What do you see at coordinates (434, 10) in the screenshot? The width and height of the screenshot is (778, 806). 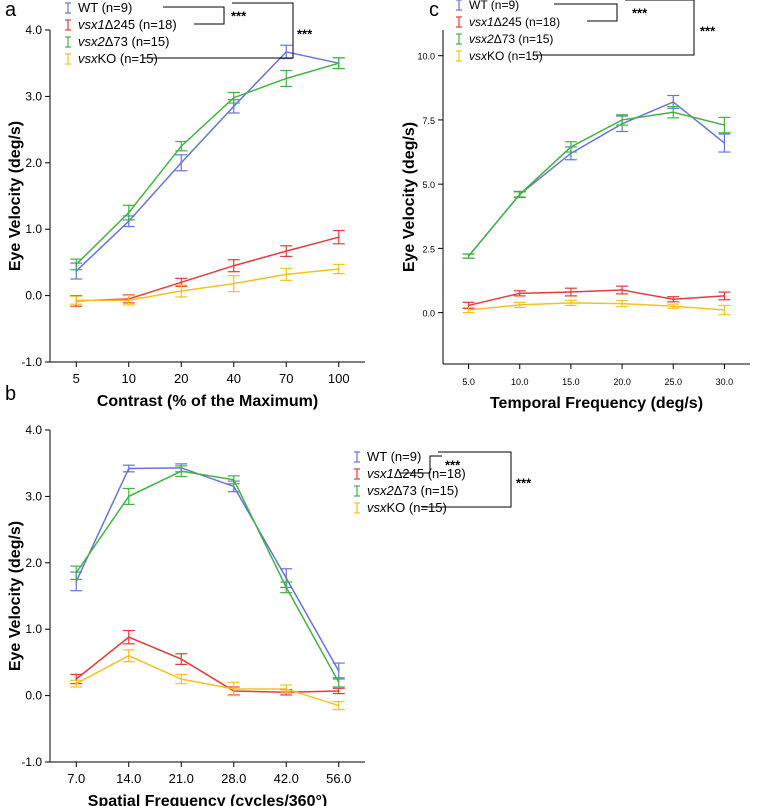 I see `panel-letter: c` at bounding box center [434, 10].